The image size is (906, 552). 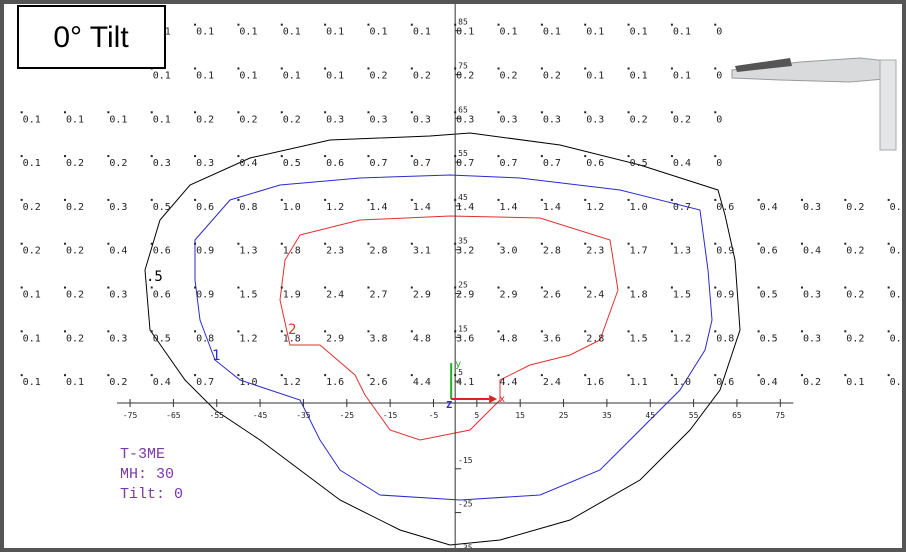 I want to click on grid-value: 4.8, so click(x=422, y=338).